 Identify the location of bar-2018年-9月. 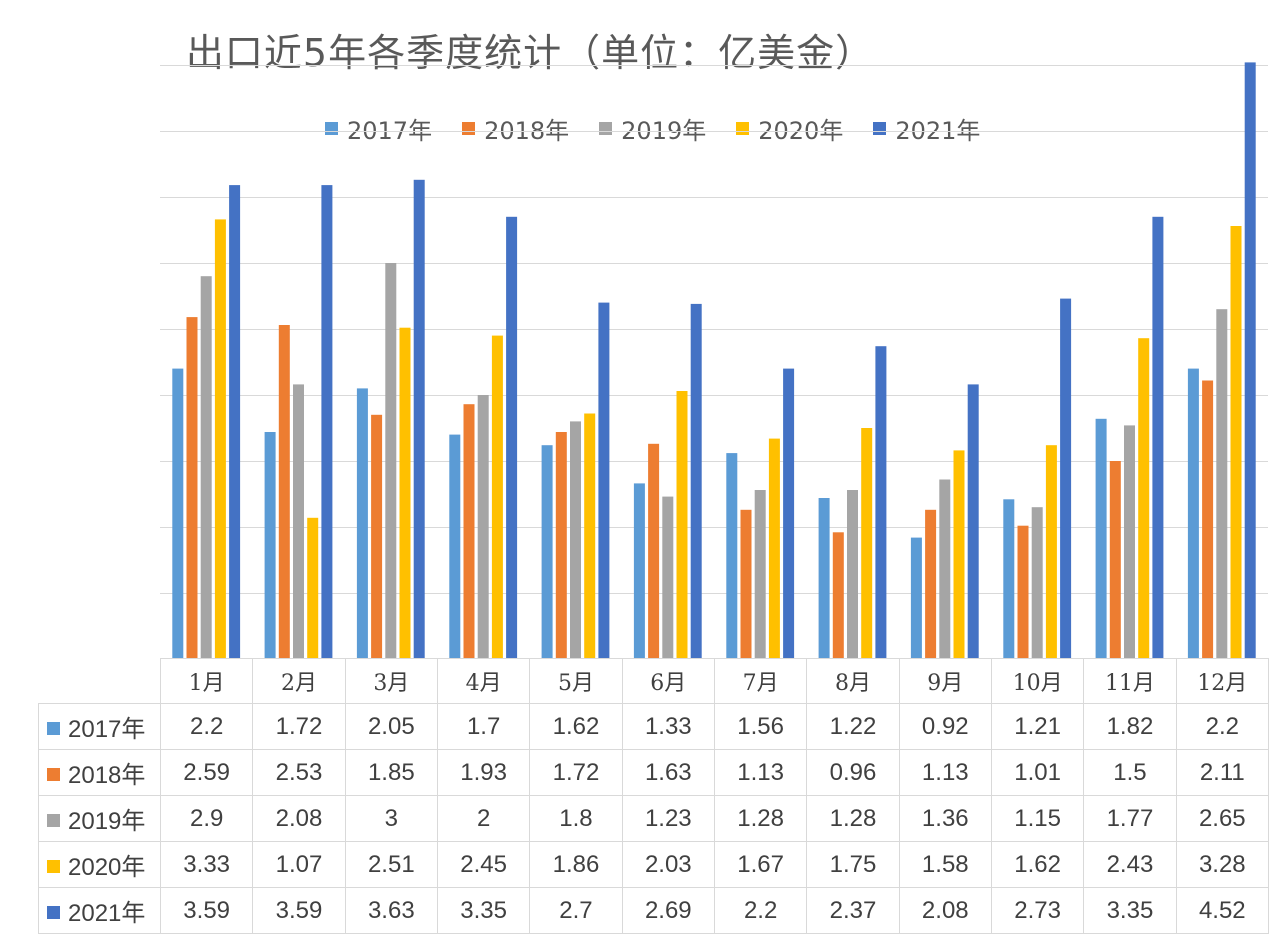
(931, 584).